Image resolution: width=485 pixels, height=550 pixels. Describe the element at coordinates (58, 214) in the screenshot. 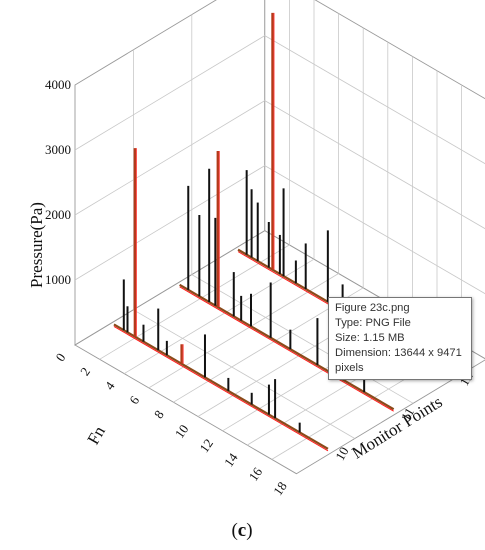

I see `z-tick-label: 2000` at that location.